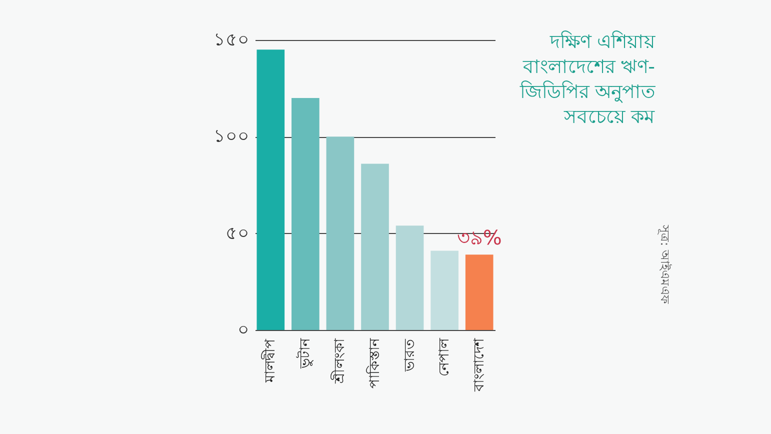 Image resolution: width=771 pixels, height=434 pixels. I want to click on text: দক্ষিণ এশিয়ায় বাংলাদেশের ঋণ-জিডিপির অনুপাত সবচেয়ে কম, so click(586, 80).